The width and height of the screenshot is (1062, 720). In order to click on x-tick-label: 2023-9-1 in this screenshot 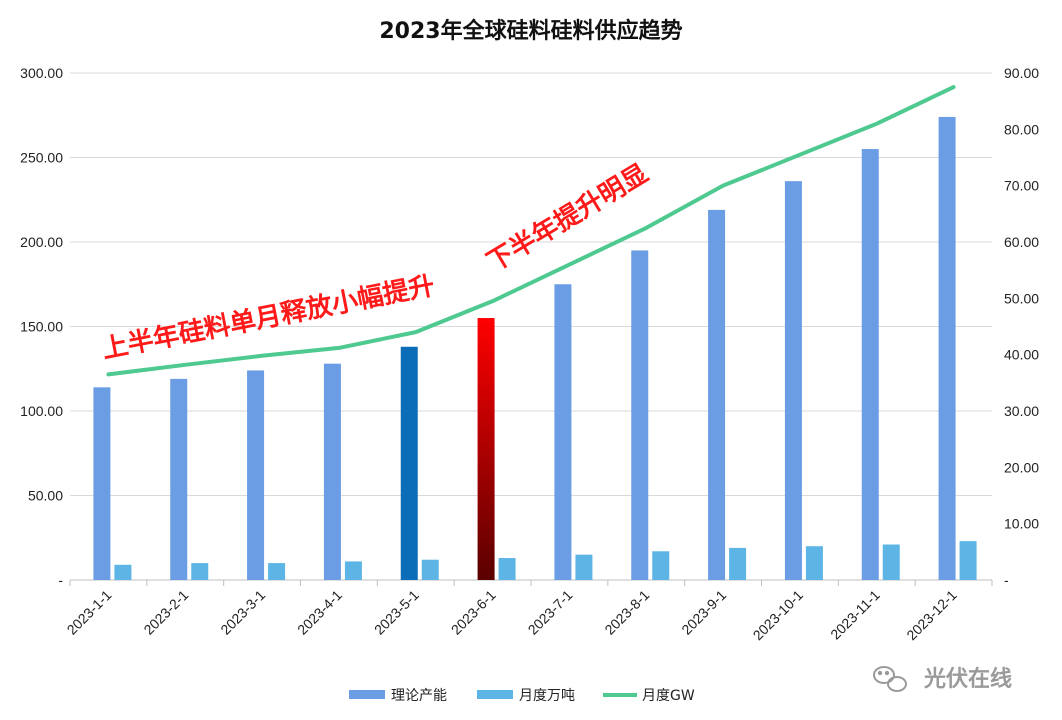, I will do `click(703, 612)`.